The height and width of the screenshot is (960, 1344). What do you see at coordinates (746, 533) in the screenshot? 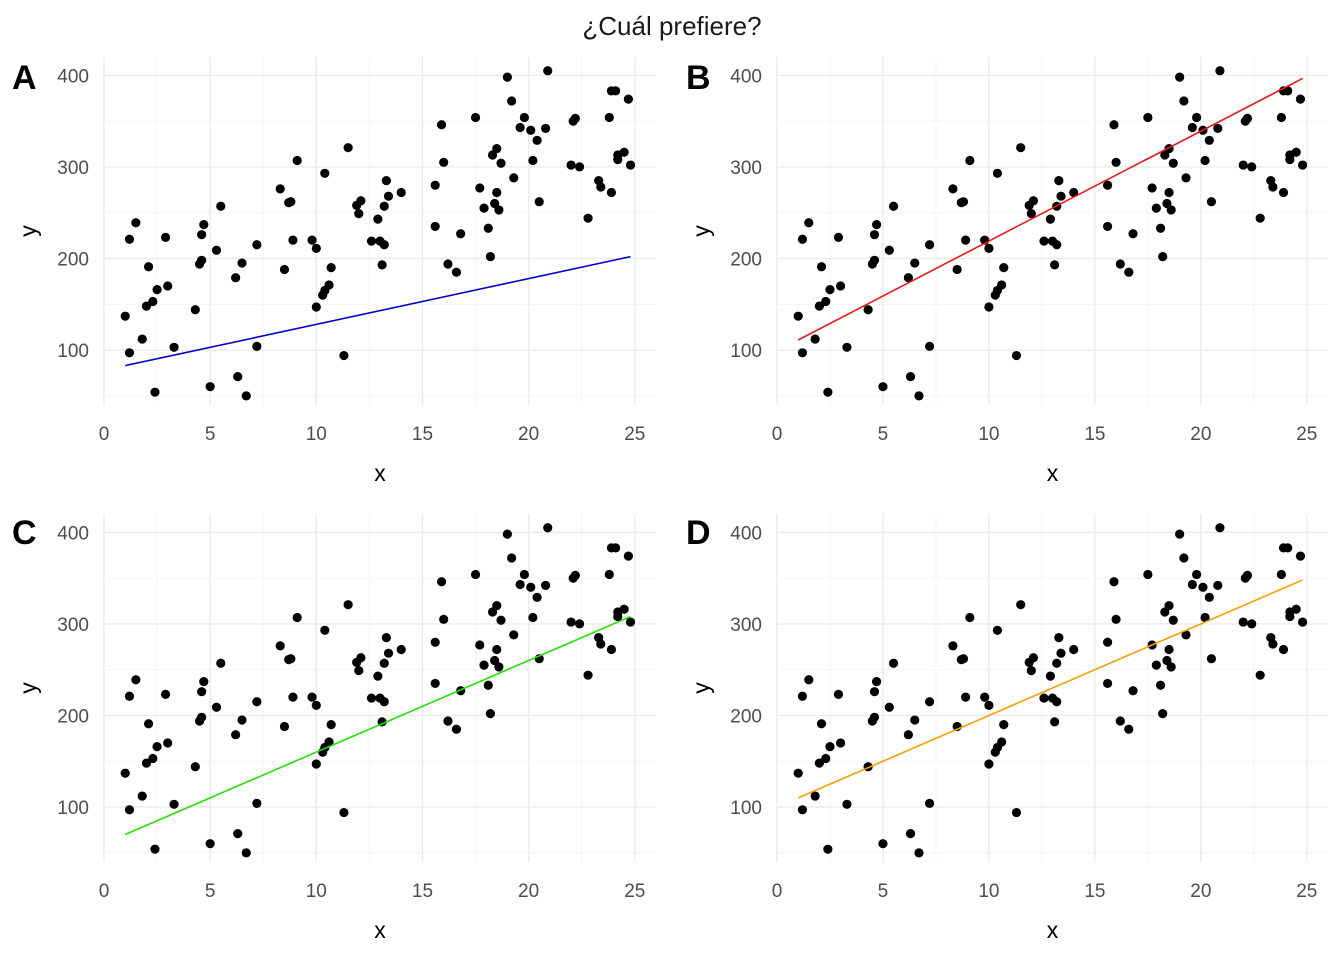
I see `y-tick-label: 400` at bounding box center [746, 533].